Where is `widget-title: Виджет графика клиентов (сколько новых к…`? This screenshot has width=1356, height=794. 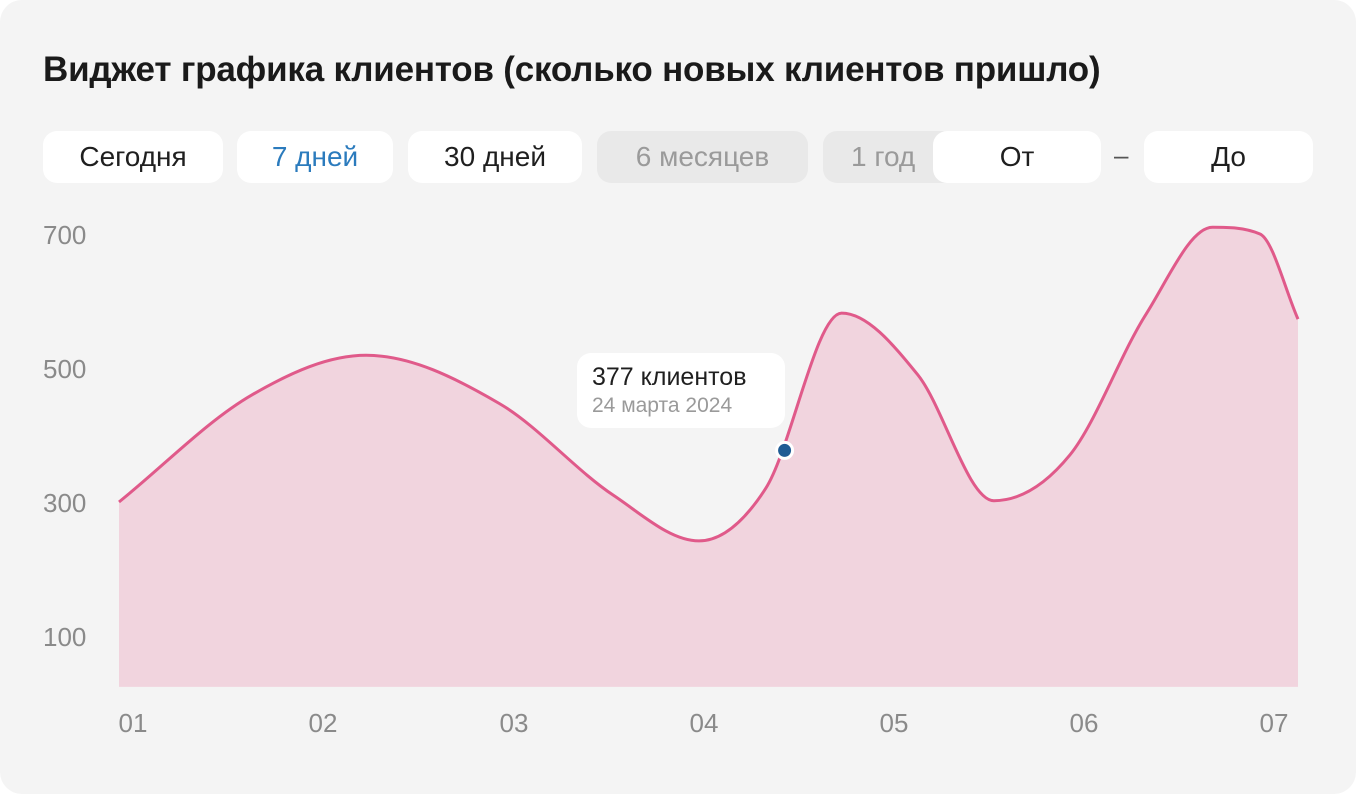 widget-title: Виджет графика клиентов (сколько новых к… is located at coordinates (572, 69).